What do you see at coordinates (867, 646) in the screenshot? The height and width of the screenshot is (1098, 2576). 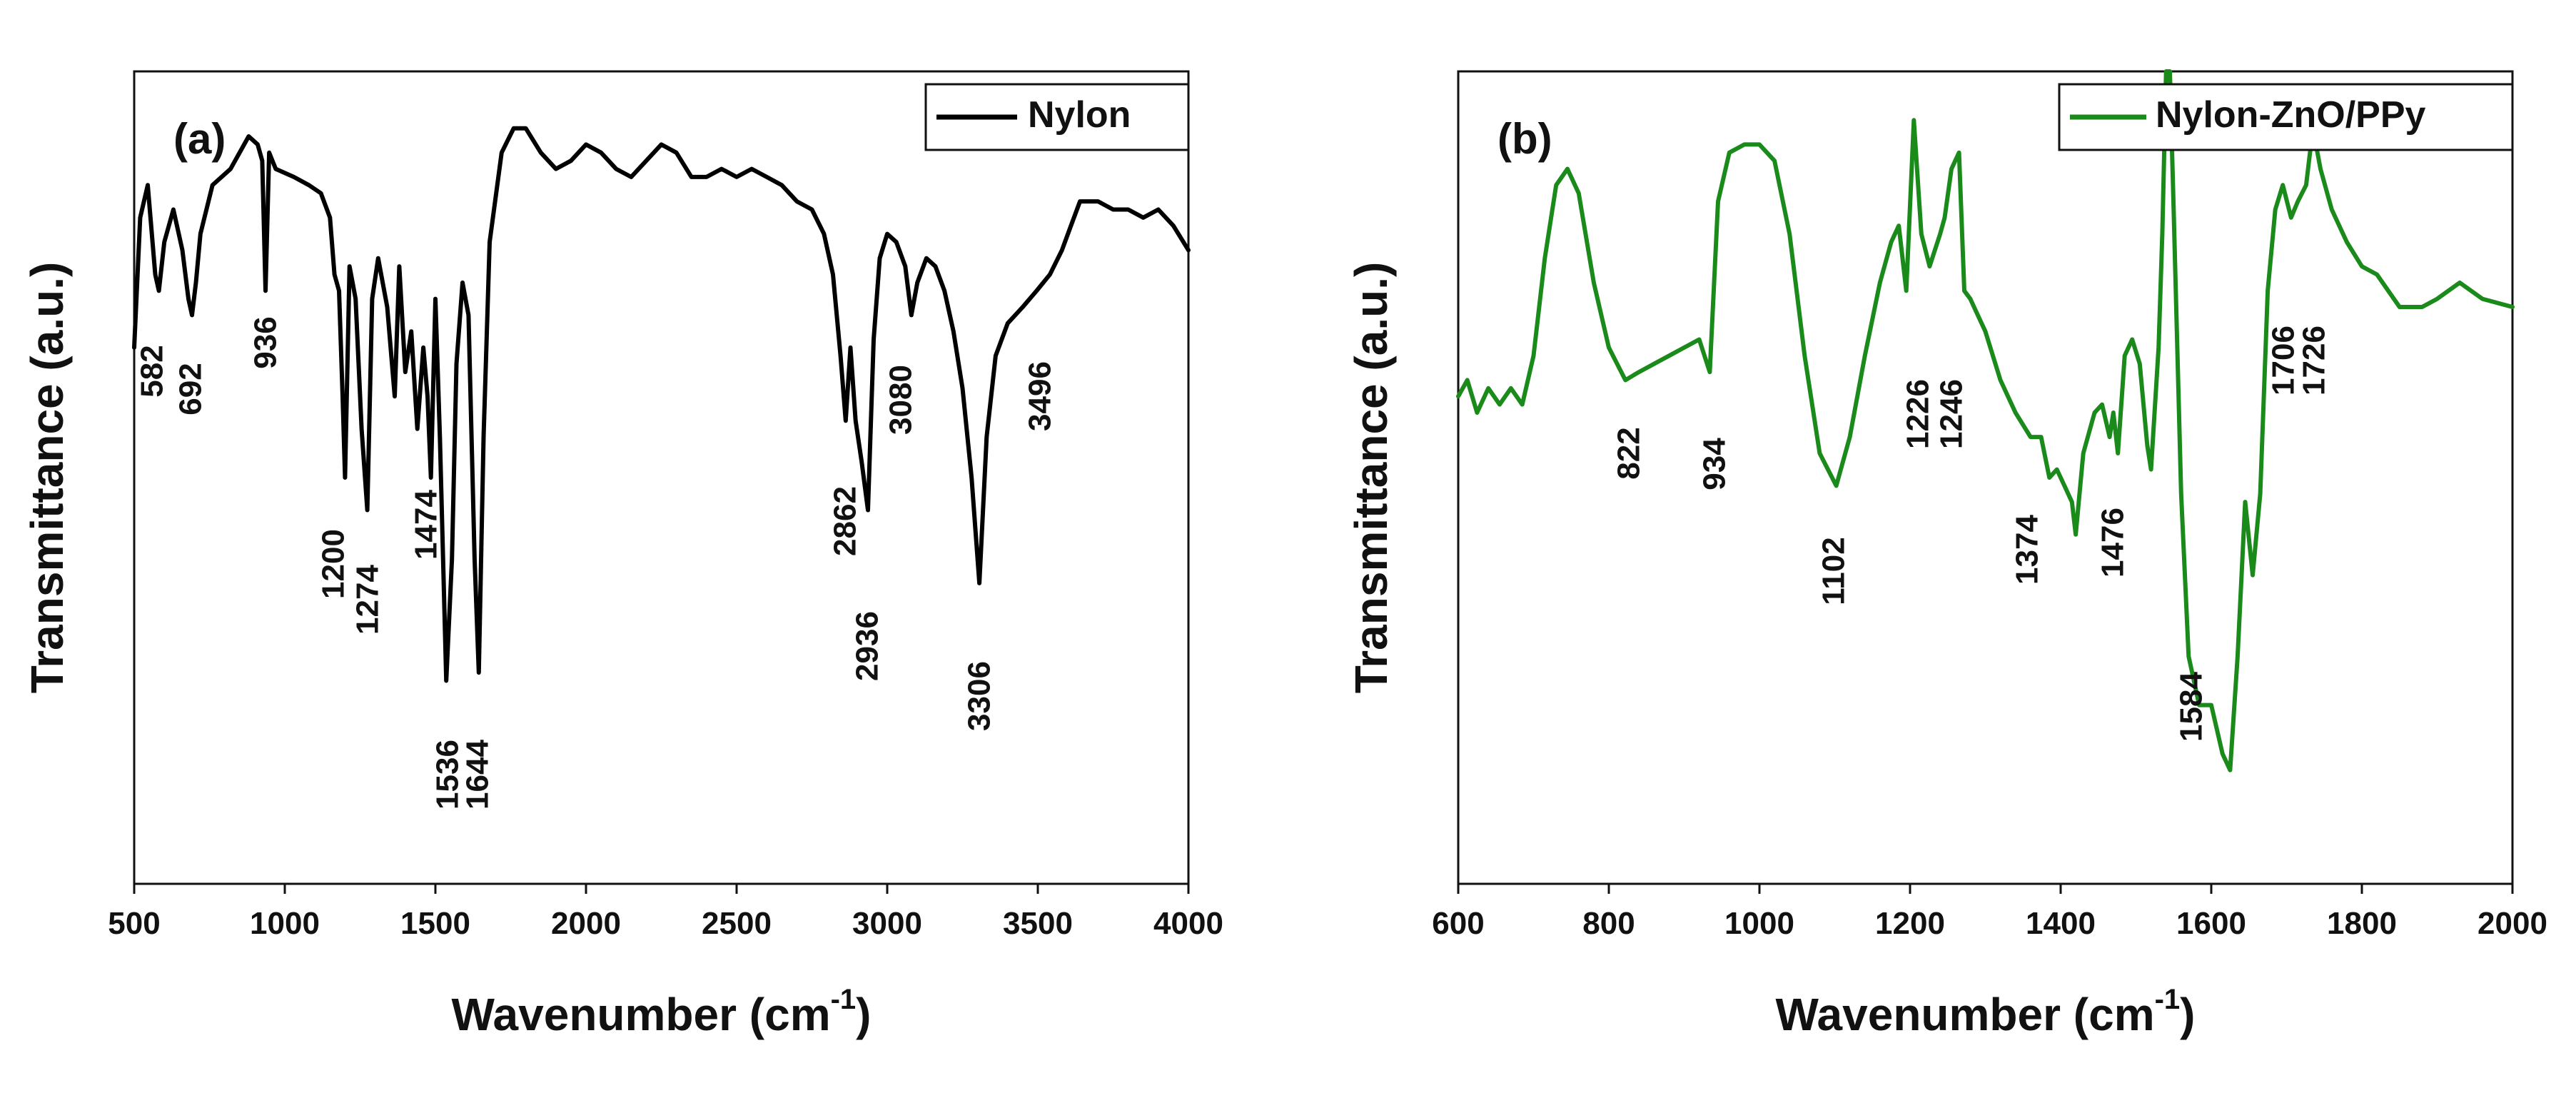 I see `peak-label: 2936` at bounding box center [867, 646].